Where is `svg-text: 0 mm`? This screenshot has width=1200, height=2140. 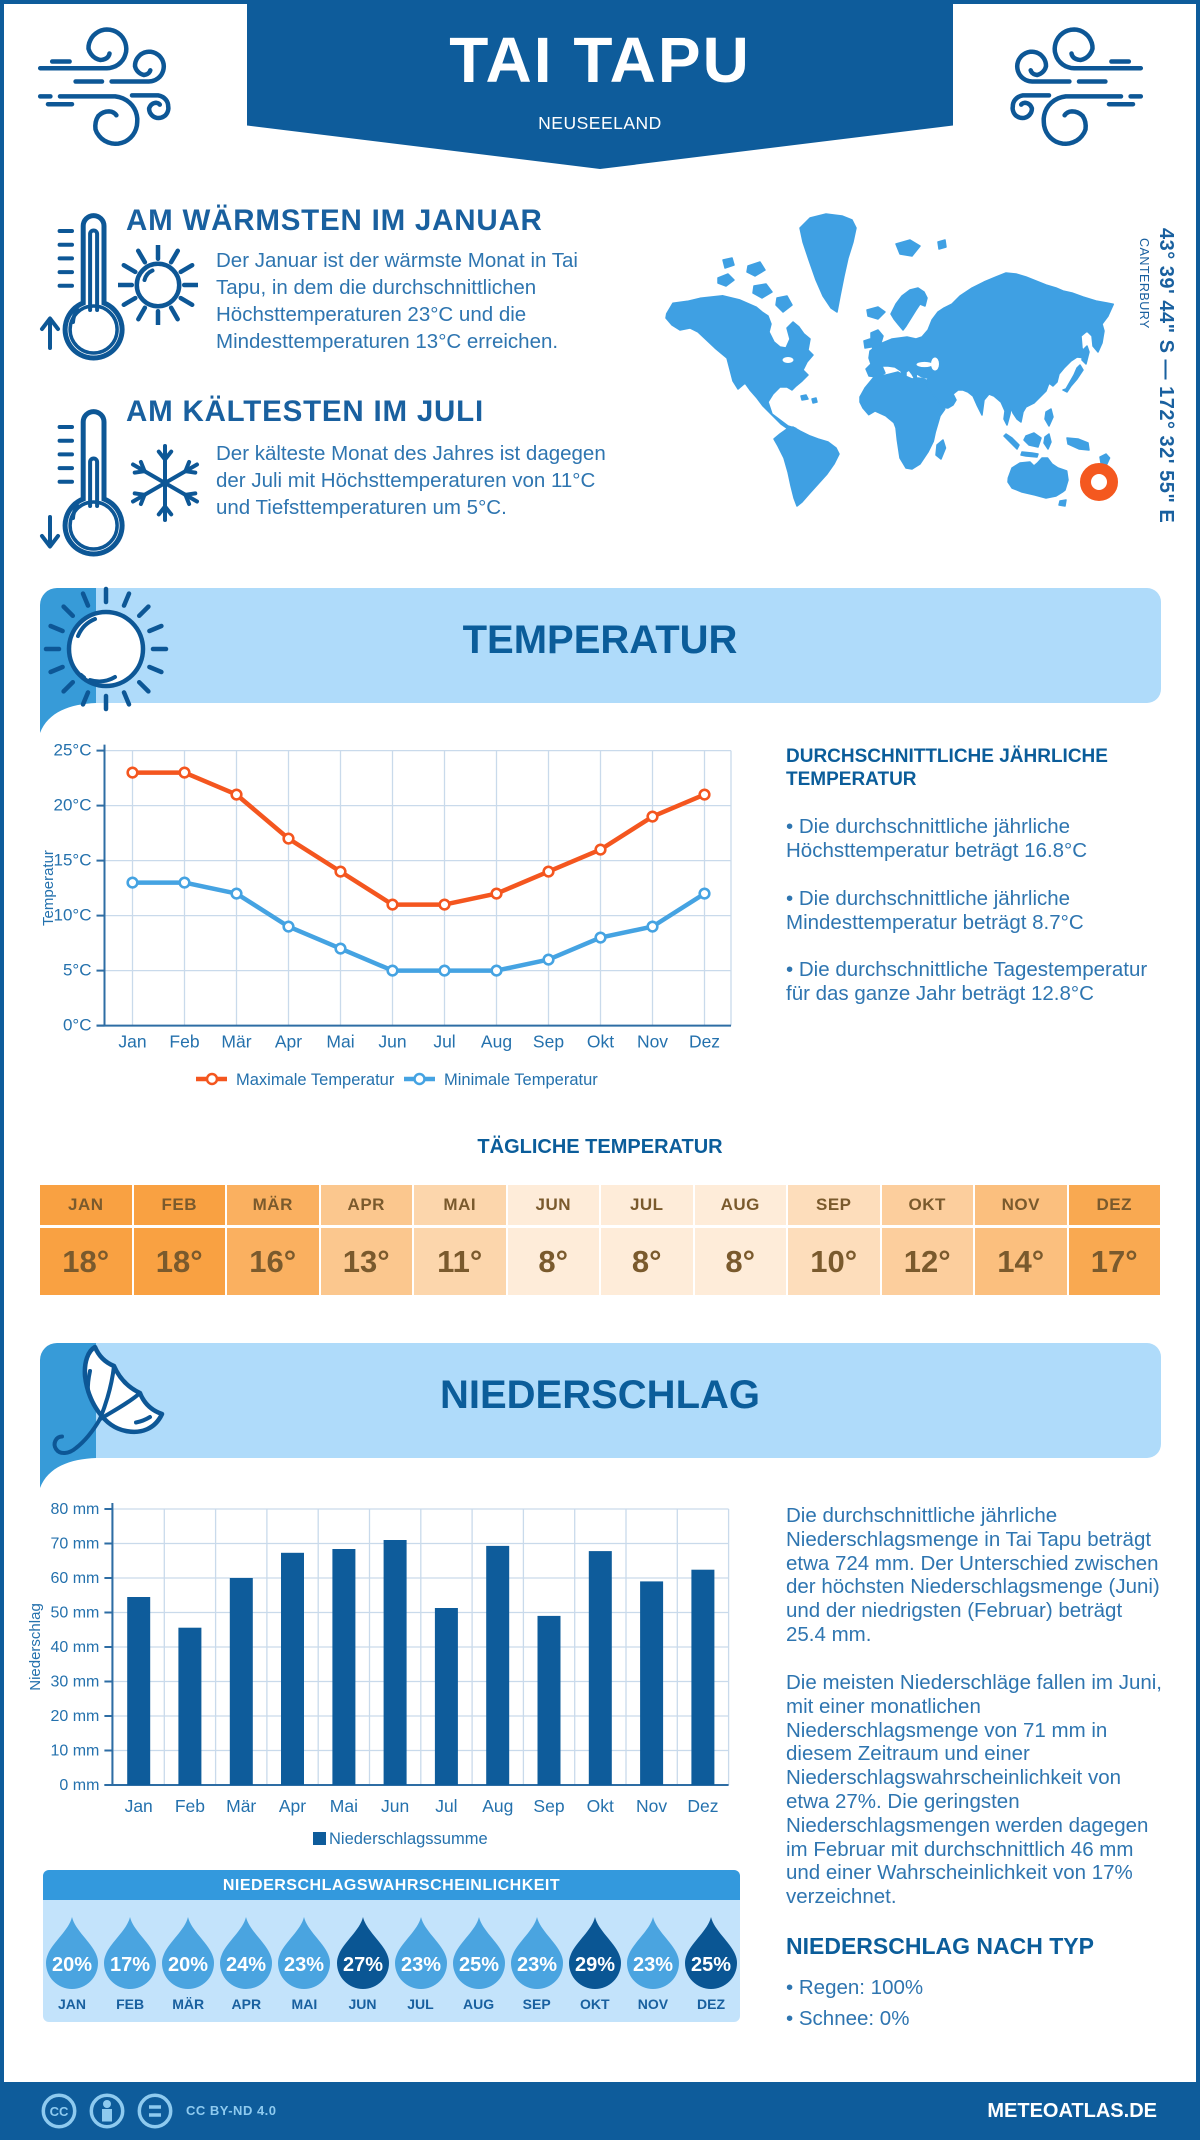
svg-text: 0 mm is located at coordinates (79, 1785).